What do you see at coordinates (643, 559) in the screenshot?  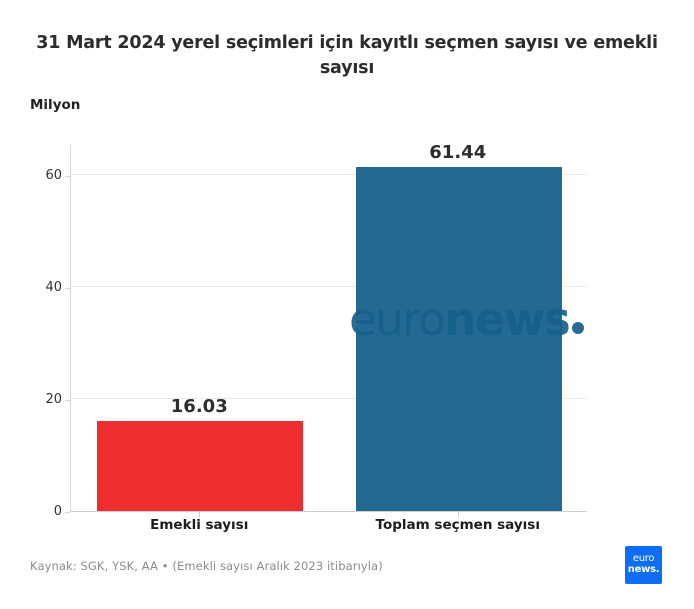 I see `logo-text-euro: euro` at bounding box center [643, 559].